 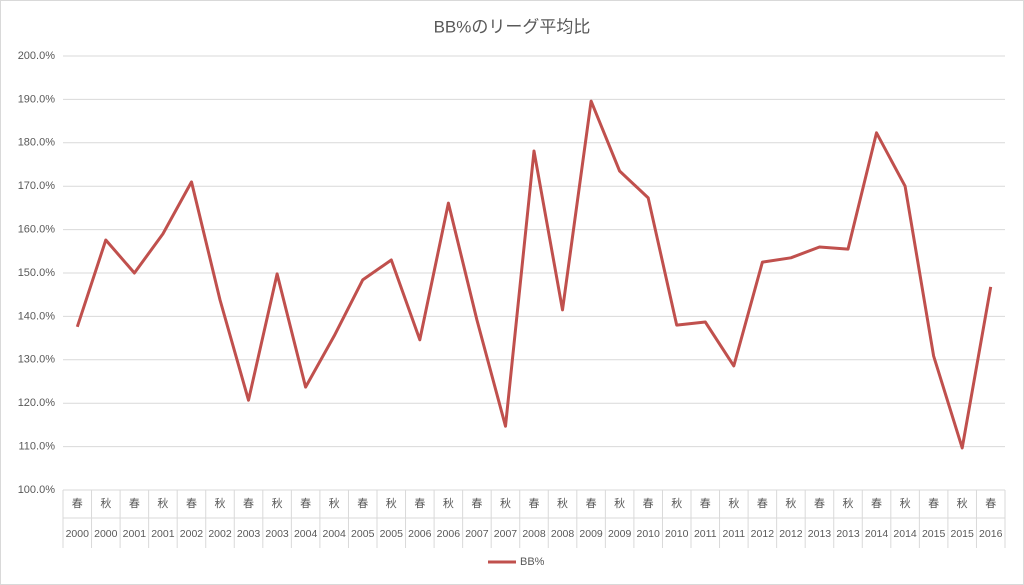 What do you see at coordinates (37, 186) in the screenshot?
I see `y-tick-label: 170.0%` at bounding box center [37, 186].